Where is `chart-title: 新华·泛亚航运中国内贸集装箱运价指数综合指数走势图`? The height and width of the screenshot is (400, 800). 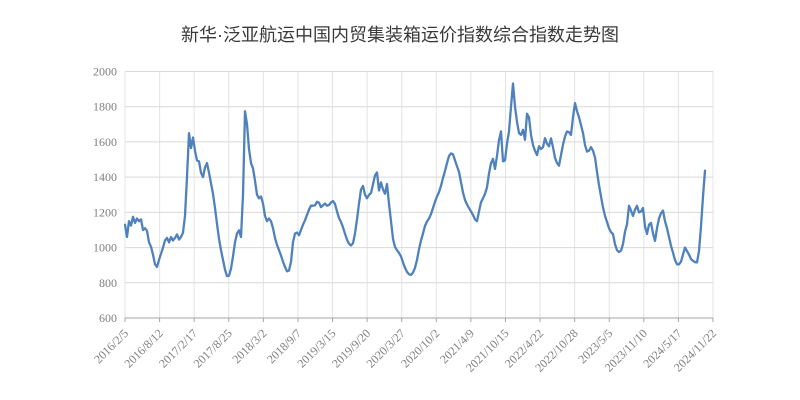 chart-title: 新华·泛亚航运中国内贸集装箱运价指数综合指数走势图 is located at coordinates (400, 35).